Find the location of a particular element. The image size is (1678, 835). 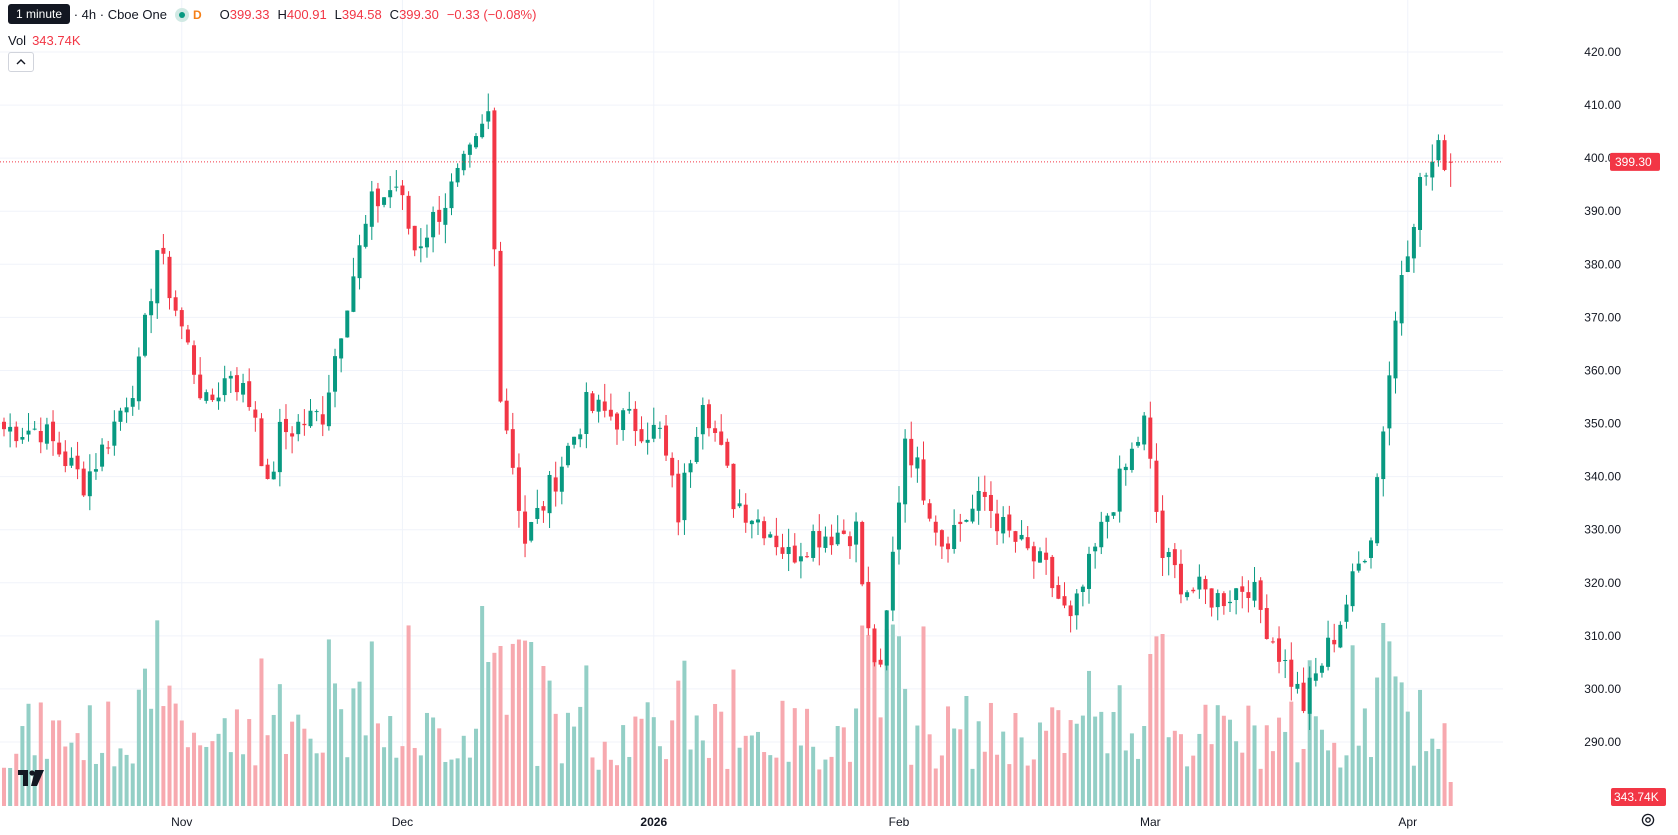

market-status-icon is located at coordinates (181, 14).